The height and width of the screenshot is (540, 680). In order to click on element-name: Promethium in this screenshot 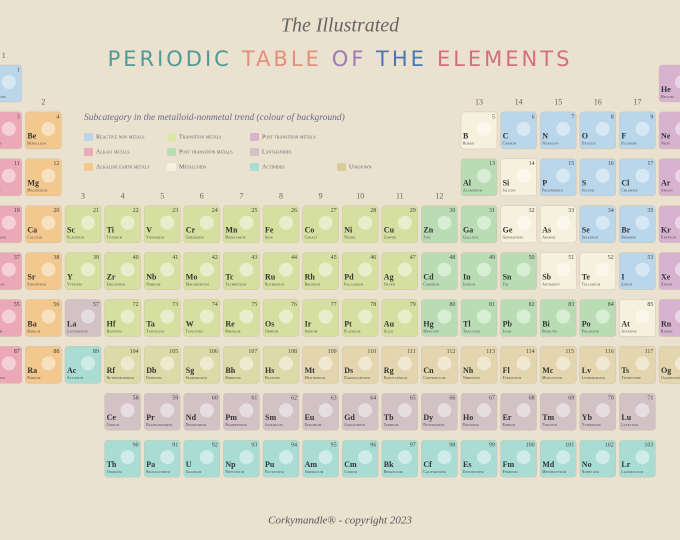, I will do `click(236, 425)`.